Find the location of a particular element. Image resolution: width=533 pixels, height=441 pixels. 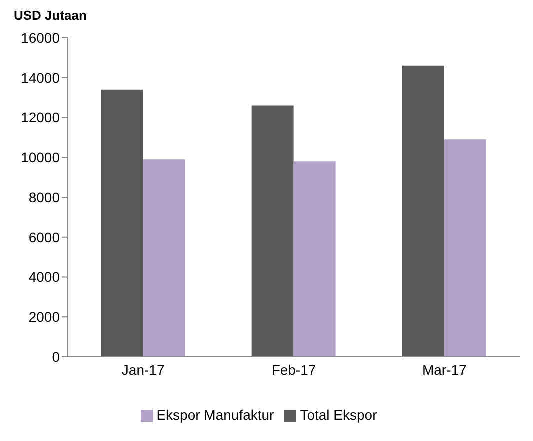

y-tick-label: 16000 is located at coordinates (40, 38).